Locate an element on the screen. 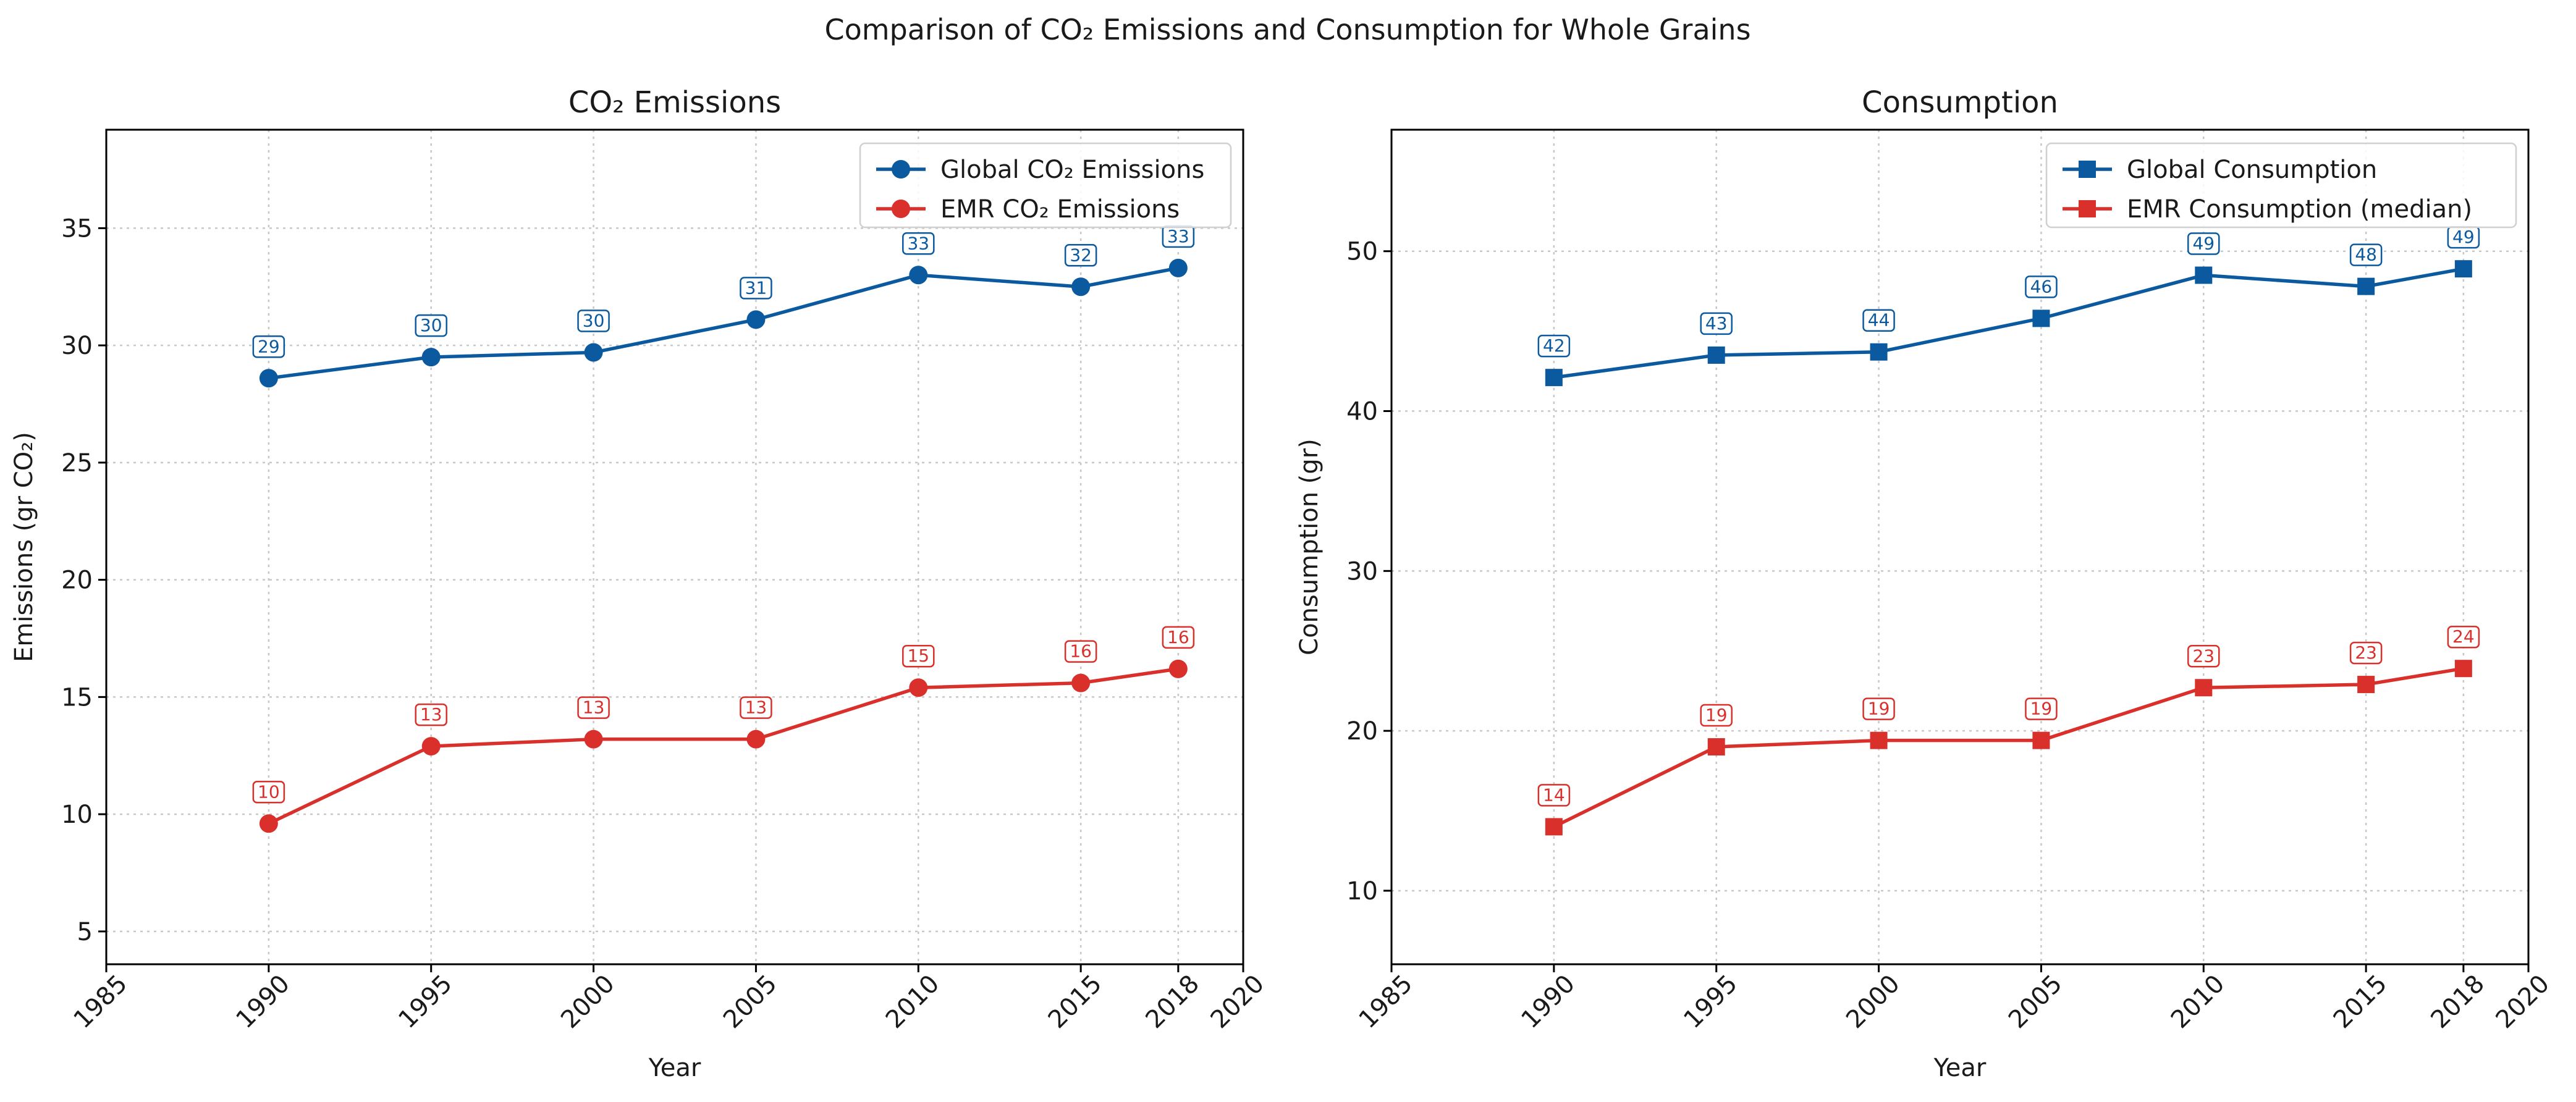  data-label: 29 is located at coordinates (269, 346).